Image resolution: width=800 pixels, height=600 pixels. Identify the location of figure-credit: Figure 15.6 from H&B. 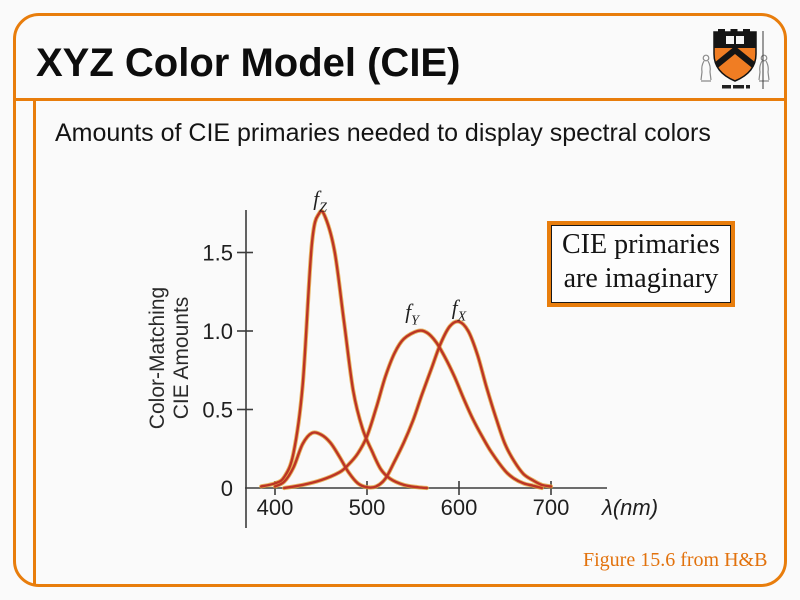
(675, 560).